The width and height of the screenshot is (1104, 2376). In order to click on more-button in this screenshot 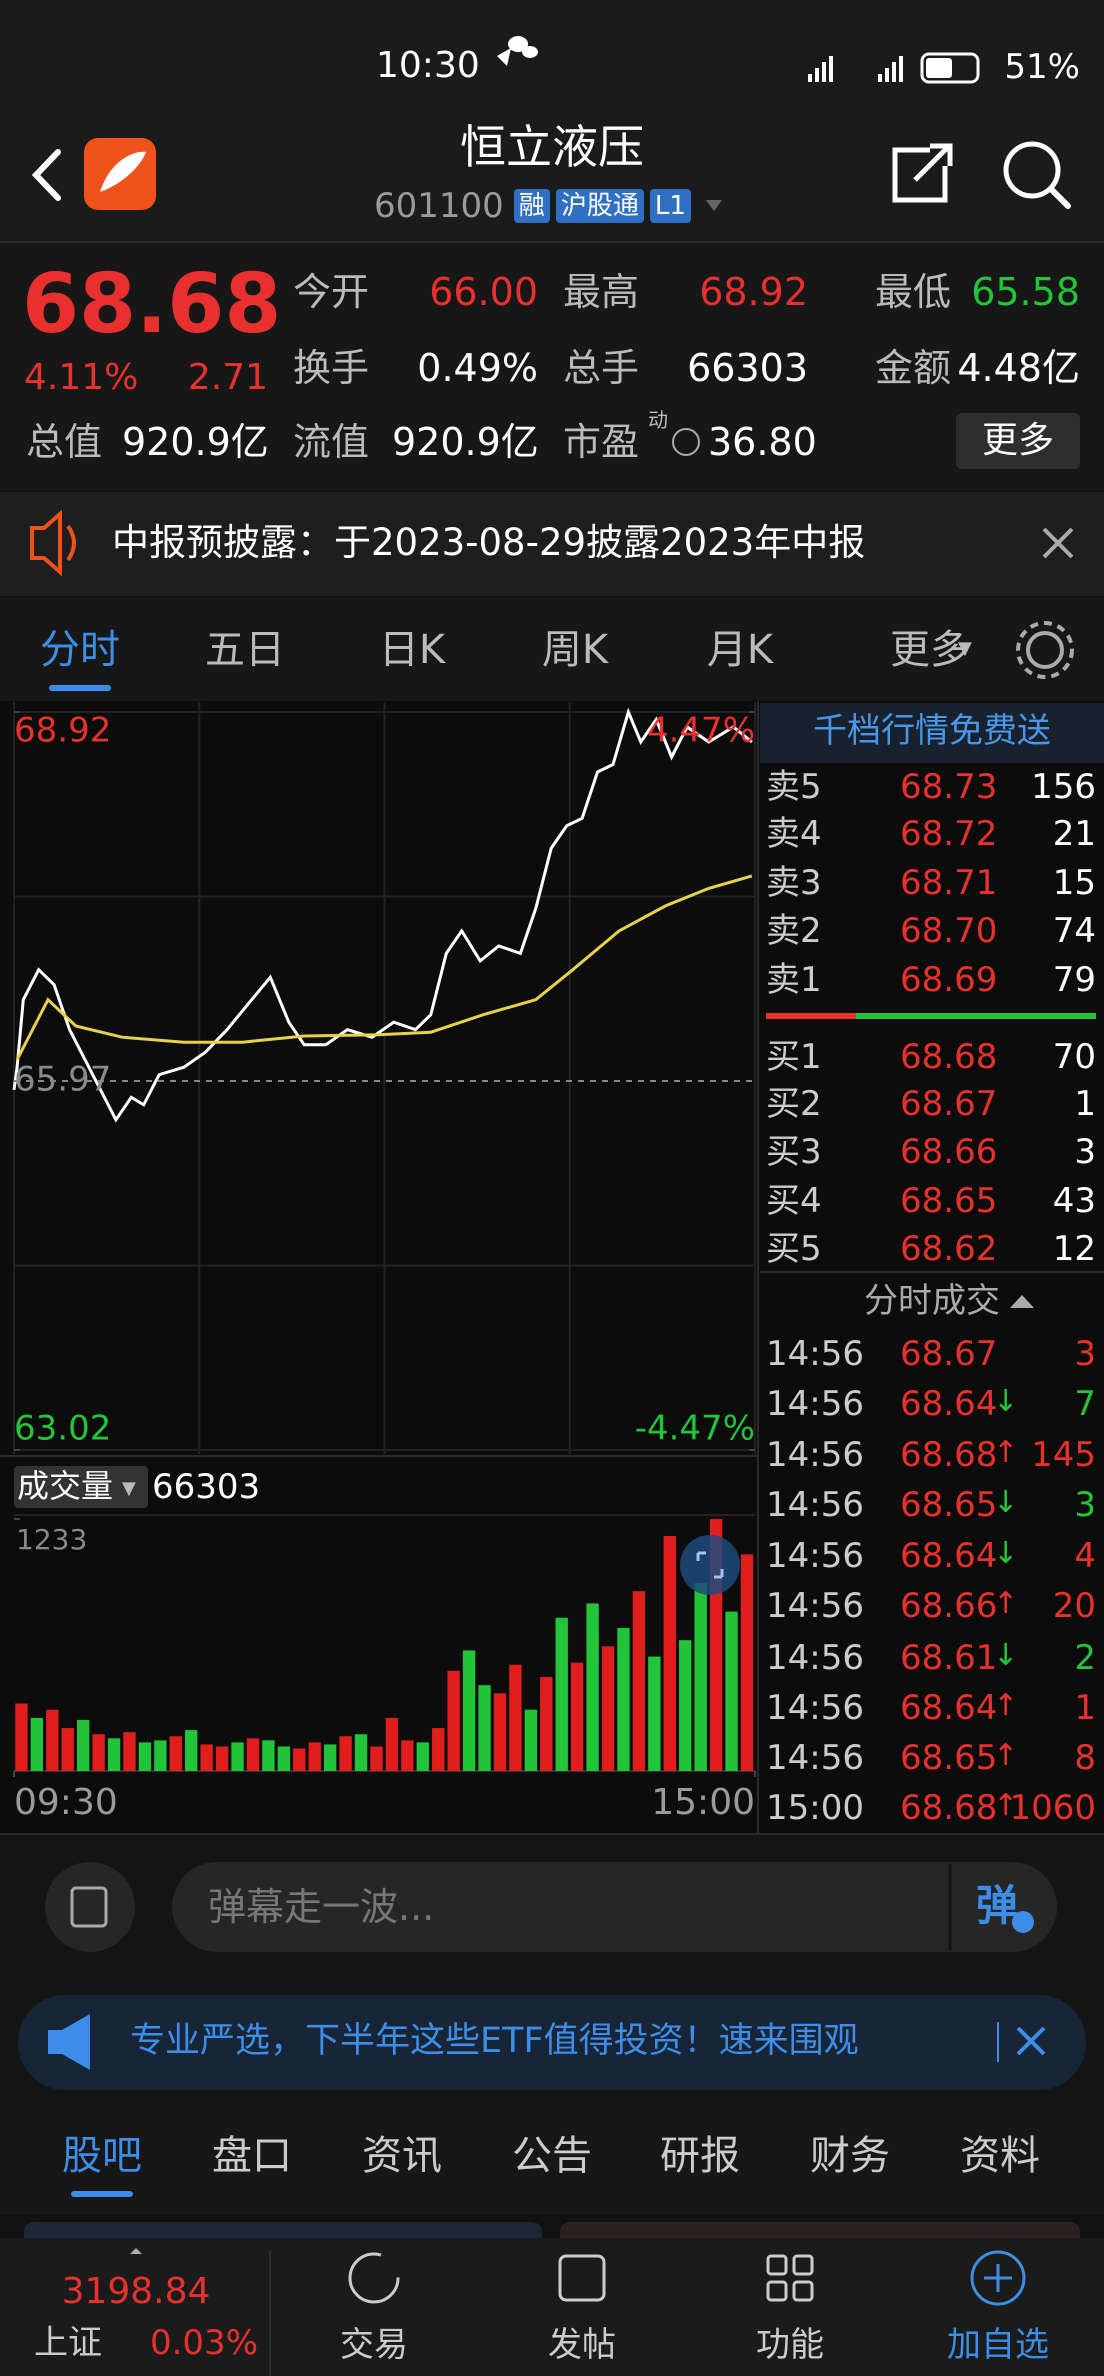, I will do `click(1018, 441)`.